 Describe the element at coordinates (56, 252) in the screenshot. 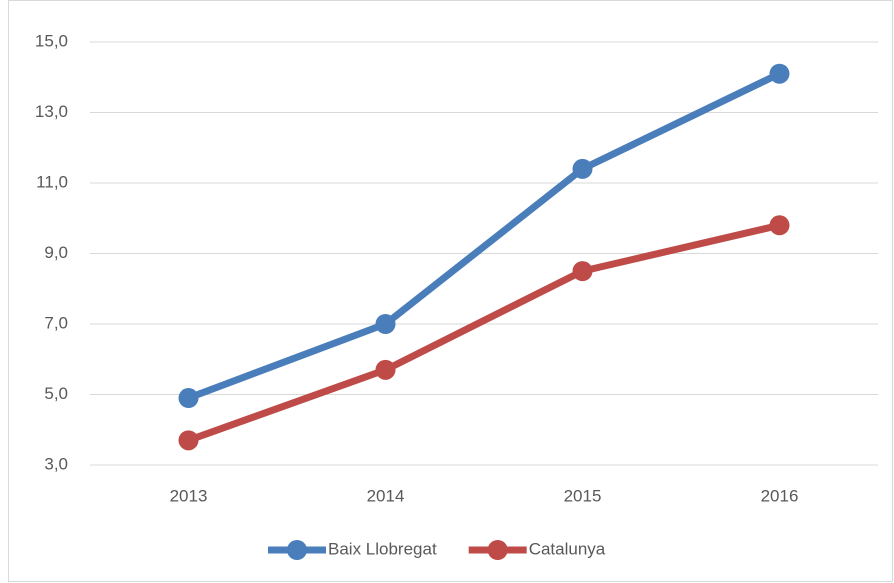

I see `y-tick-label: 9,0` at that location.